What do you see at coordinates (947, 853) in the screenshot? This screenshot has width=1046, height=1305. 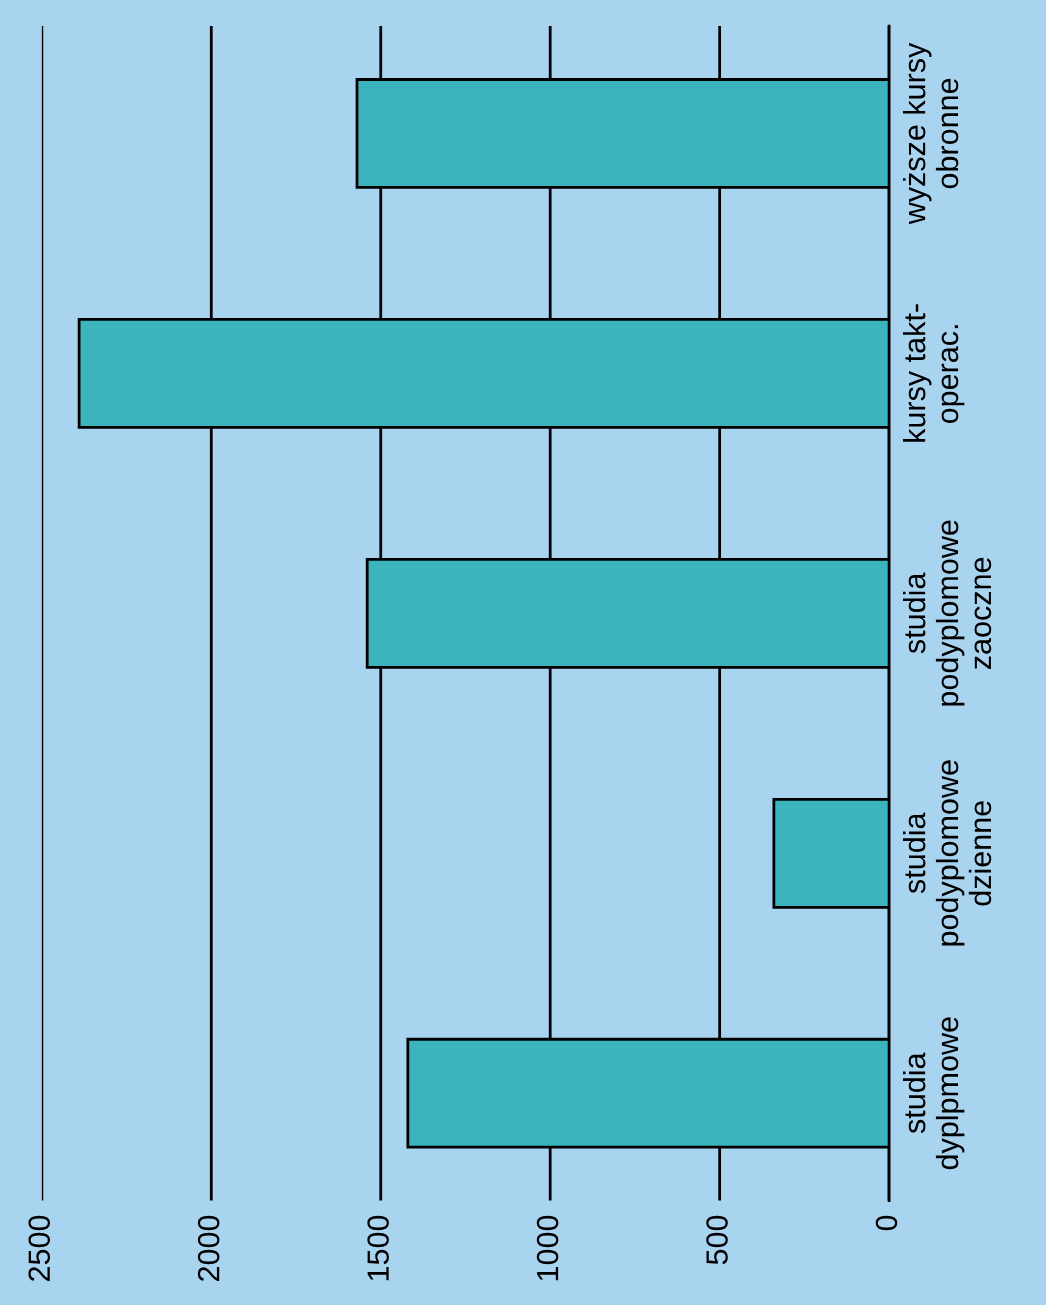 I see `y-tick-label: studia podyplomowe dzienne` at bounding box center [947, 853].